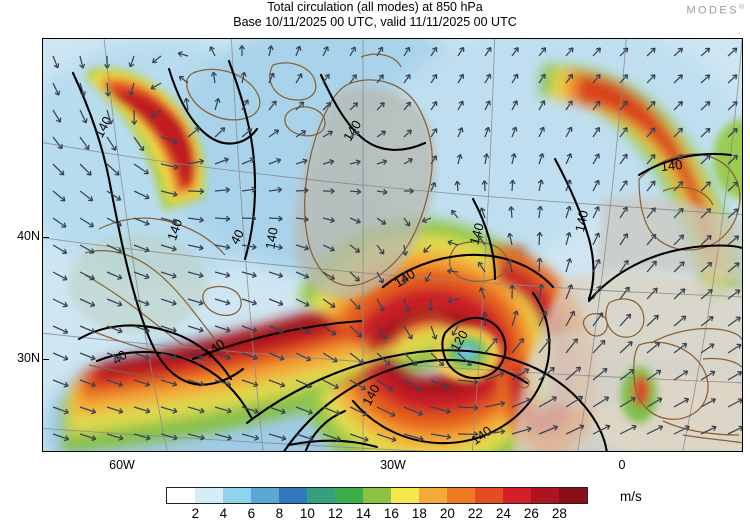  Describe the element at coordinates (419, 513) in the screenshot. I see `colorbar-tick: 18` at that location.